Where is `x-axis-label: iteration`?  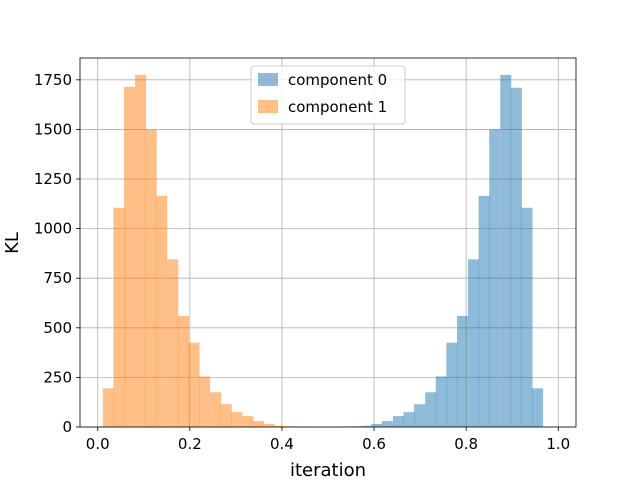 x-axis-label: iteration is located at coordinates (328, 470).